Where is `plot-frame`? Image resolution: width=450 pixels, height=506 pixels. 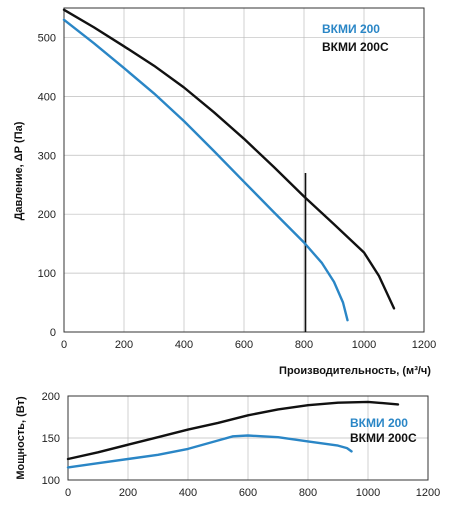
plot-frame is located at coordinates (248, 438).